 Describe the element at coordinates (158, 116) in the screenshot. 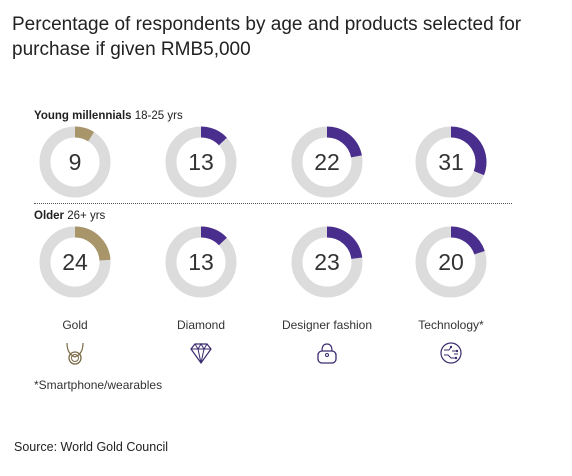

I see `group-range: 18-25 yrs` at that location.